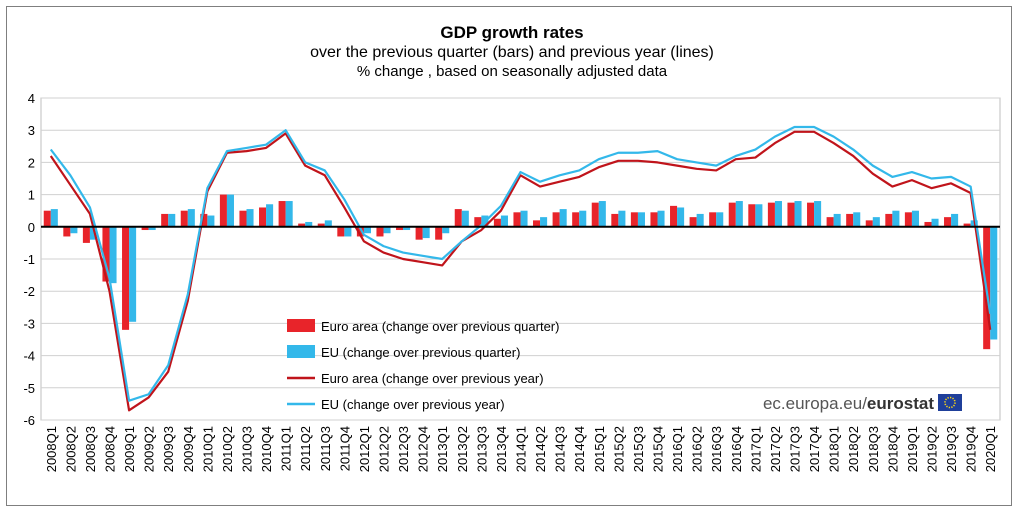 This screenshot has height=512, width=1024. What do you see at coordinates (129, 449) in the screenshot?
I see `x-tick-label: 2009Q1` at bounding box center [129, 449].